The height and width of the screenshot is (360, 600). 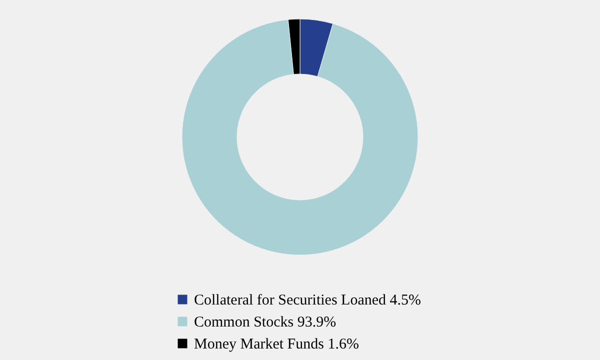 What do you see at coordinates (276, 344) in the screenshot?
I see `legend-label: Money Market Funds 1.6%` at bounding box center [276, 344].